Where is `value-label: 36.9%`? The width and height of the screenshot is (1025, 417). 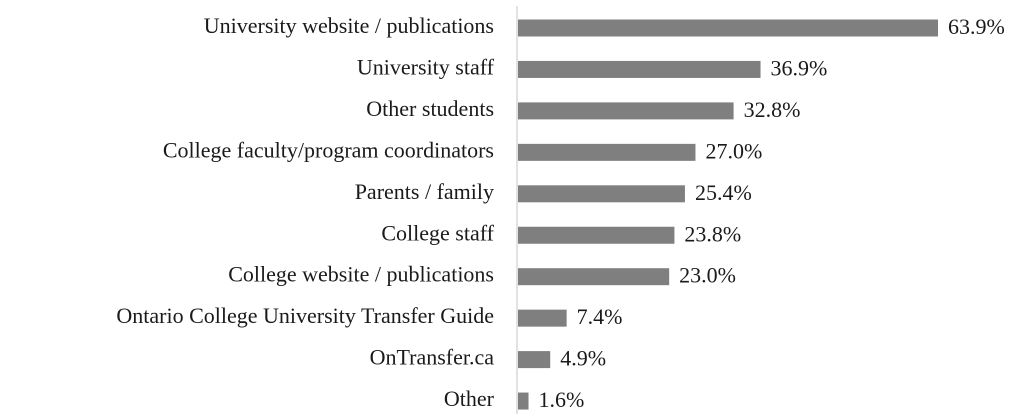
value-label: 36.9% is located at coordinates (799, 67).